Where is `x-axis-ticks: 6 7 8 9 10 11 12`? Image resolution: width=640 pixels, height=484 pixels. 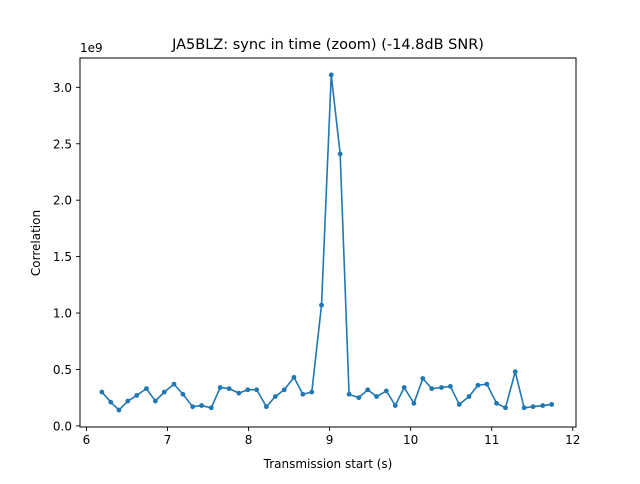 x-axis-ticks: 6 7 8 9 10 11 12 is located at coordinates (331, 437).